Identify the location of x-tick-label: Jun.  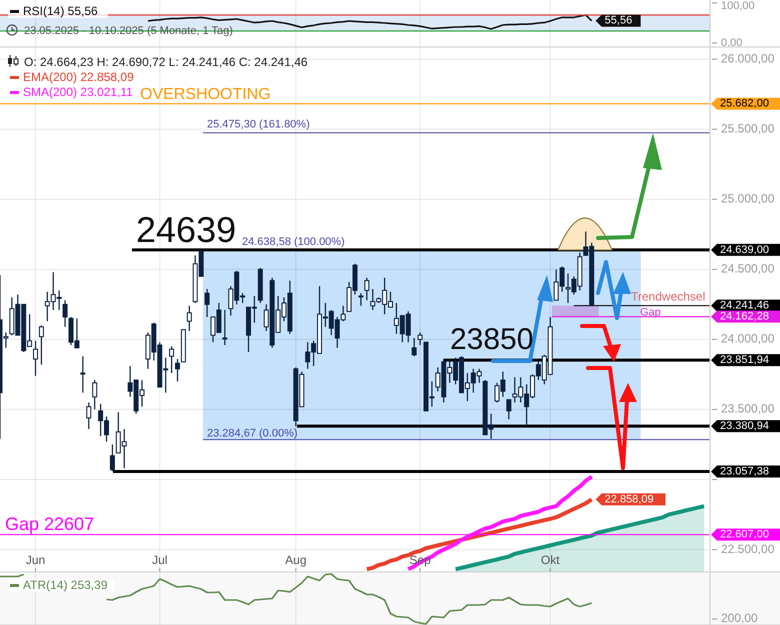
(36, 560).